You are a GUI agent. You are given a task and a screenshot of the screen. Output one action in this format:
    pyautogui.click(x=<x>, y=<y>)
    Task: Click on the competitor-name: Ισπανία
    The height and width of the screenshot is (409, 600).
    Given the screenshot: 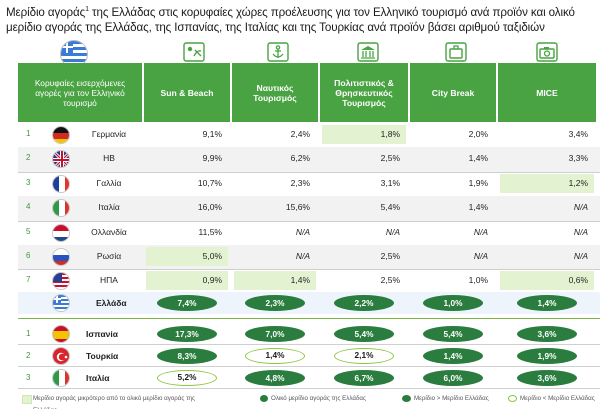 What is the action you would take?
    pyautogui.click(x=102, y=334)
    